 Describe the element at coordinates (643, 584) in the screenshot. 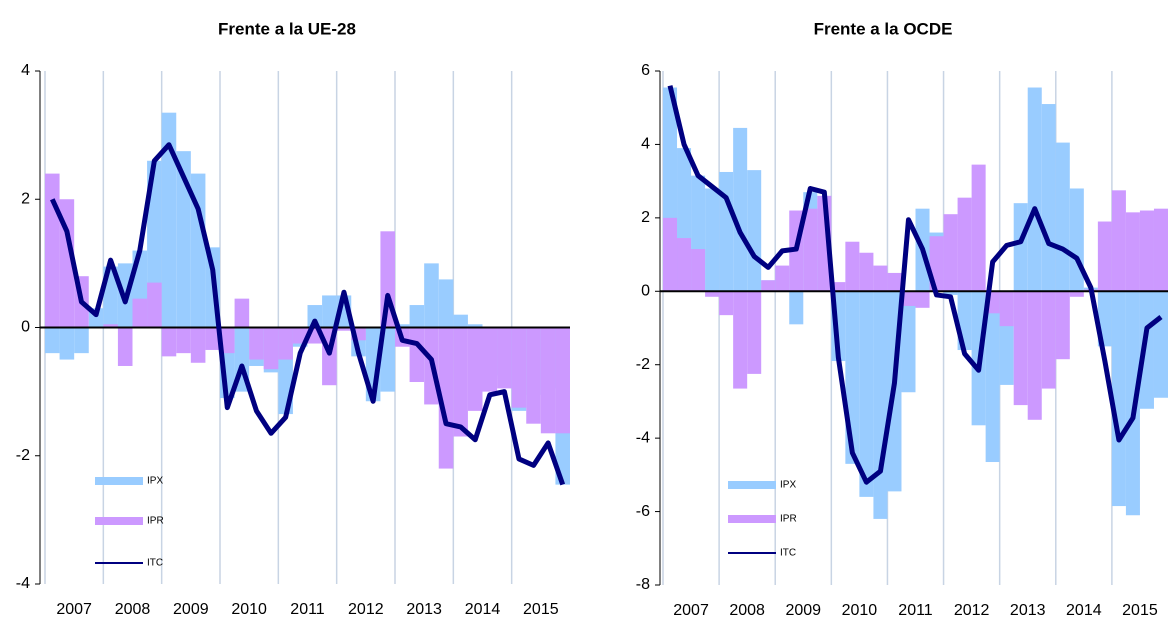

I see `y-tick-label: -8` at that location.